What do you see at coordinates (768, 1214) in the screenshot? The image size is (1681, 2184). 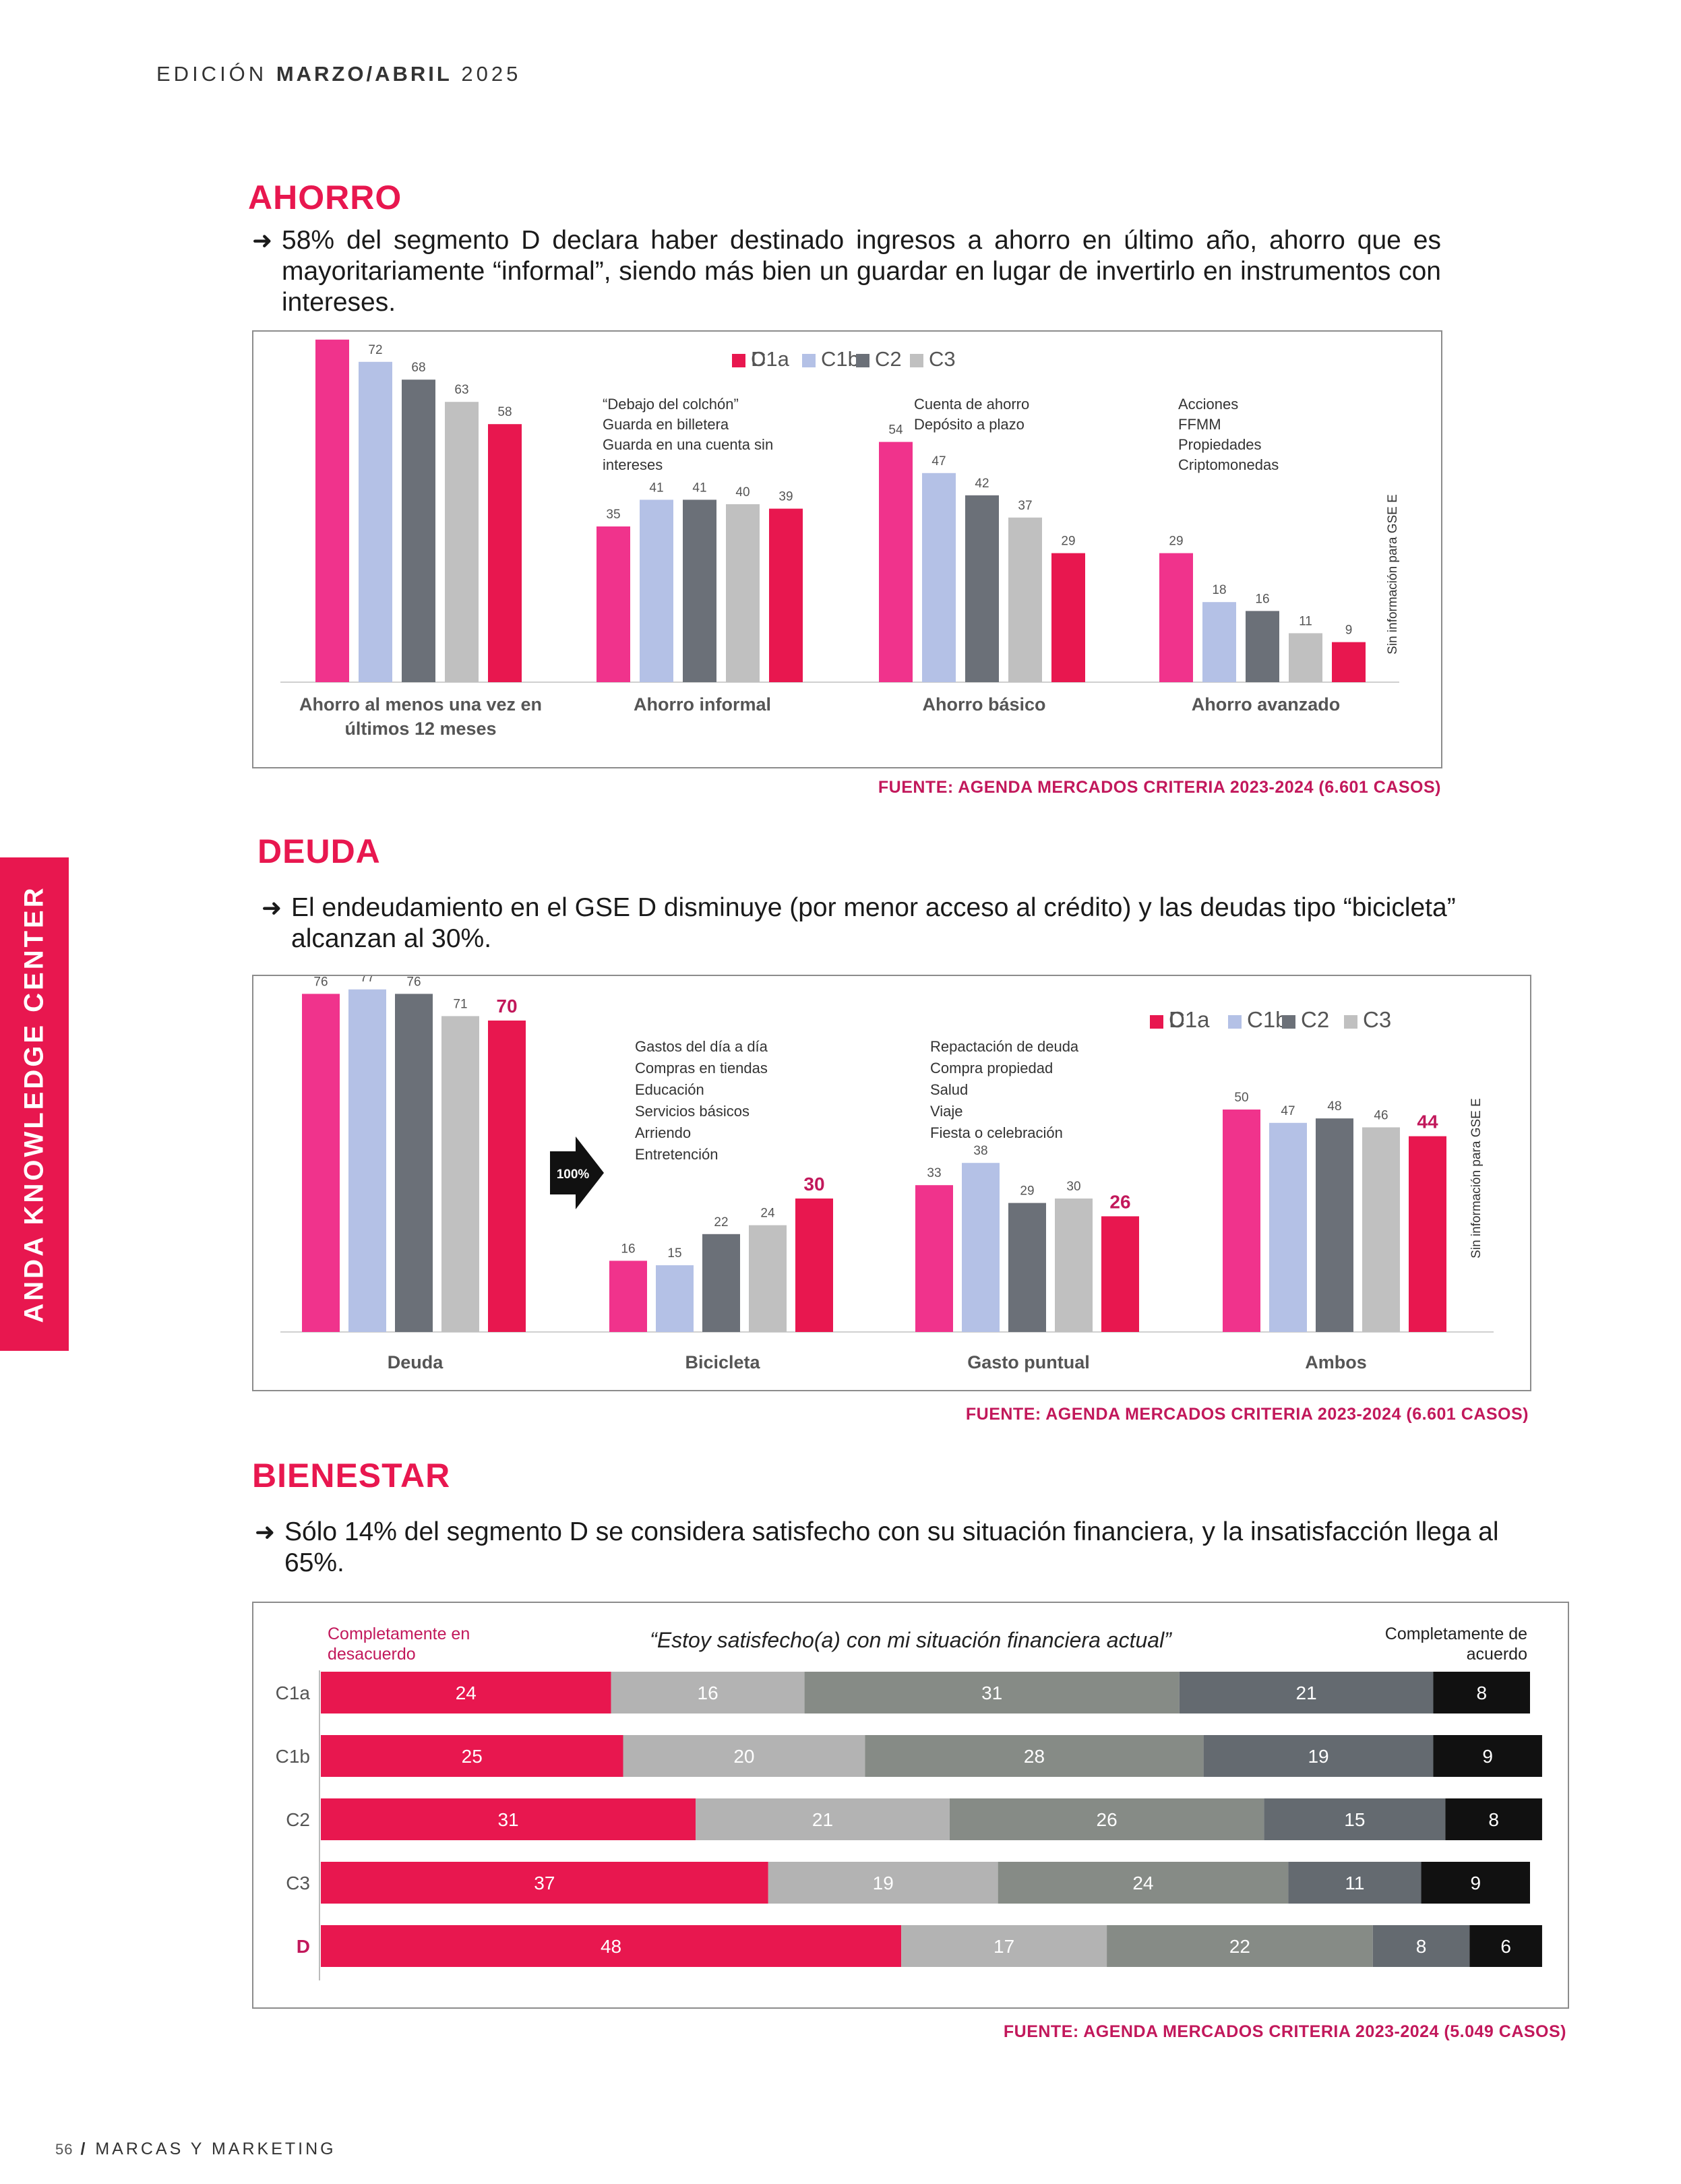 I see `value-label: 24` at bounding box center [768, 1214].